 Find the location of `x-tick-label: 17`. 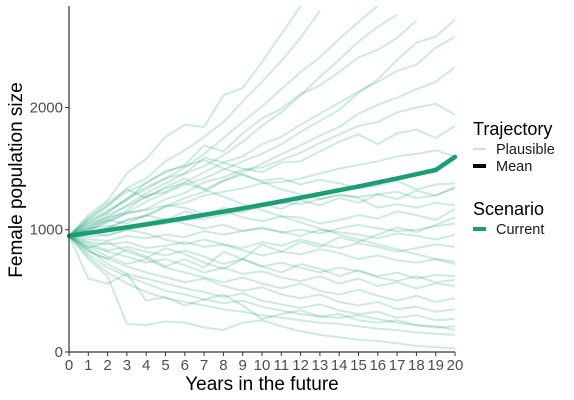

x-tick-label: 17 is located at coordinates (397, 365).